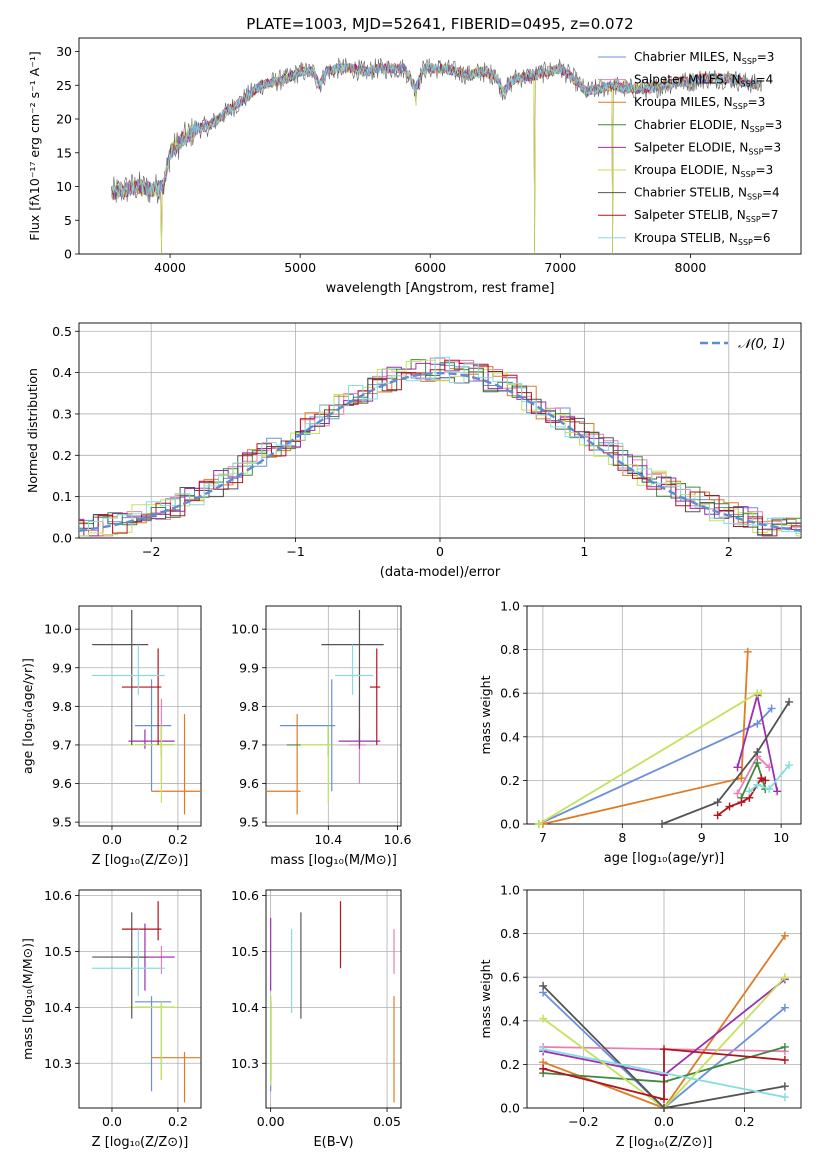  What do you see at coordinates (333, 1142) in the screenshot?
I see `x-axis-label: E(B-V)` at bounding box center [333, 1142].